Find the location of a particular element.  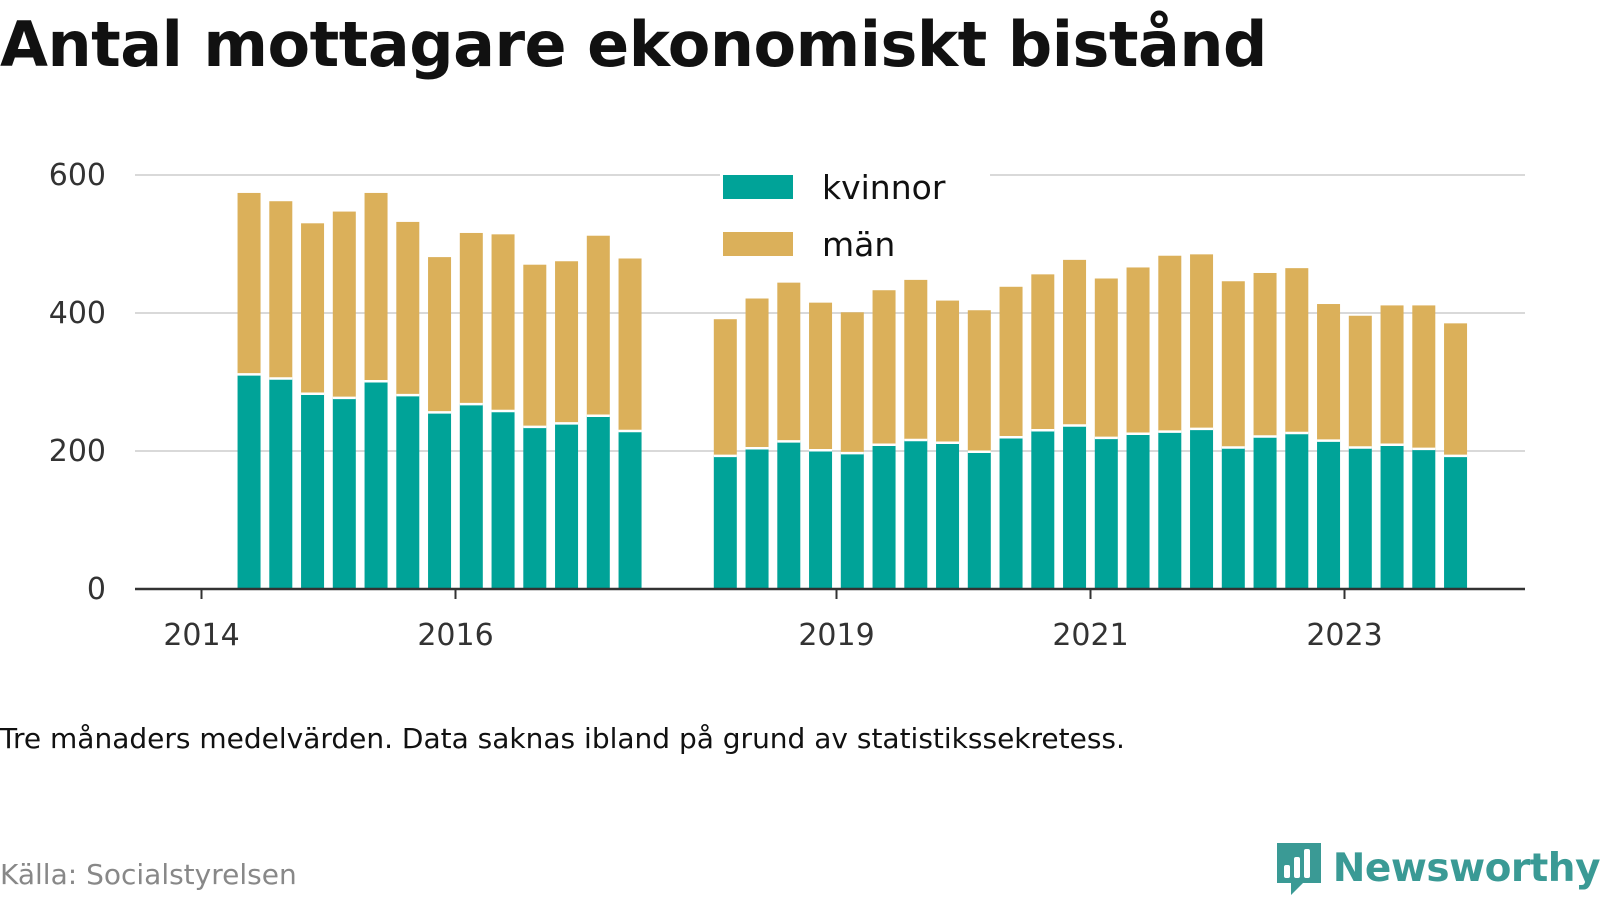

chart-title: Antal mottagare ekonomiskt bistånd is located at coordinates (633, 44).